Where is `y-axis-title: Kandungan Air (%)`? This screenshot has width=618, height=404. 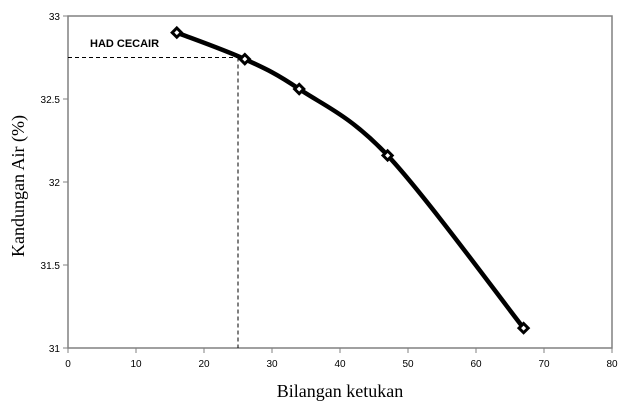 y-axis-title: Kandungan Air (%) is located at coordinates (18, 186).